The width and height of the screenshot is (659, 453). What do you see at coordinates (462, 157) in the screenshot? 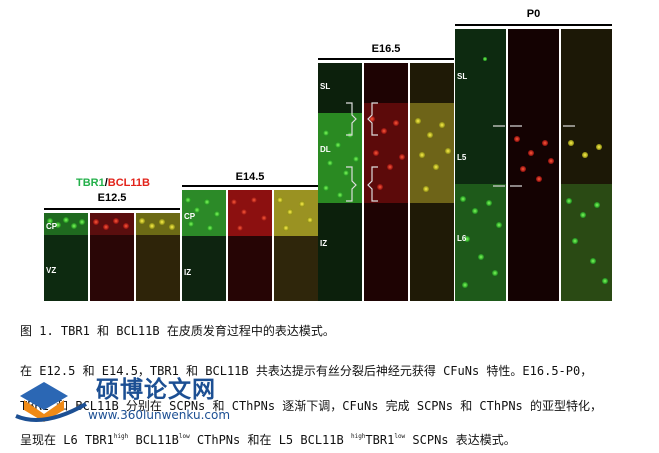
I see `zone-label-p0-l5: L5` at bounding box center [462, 157].